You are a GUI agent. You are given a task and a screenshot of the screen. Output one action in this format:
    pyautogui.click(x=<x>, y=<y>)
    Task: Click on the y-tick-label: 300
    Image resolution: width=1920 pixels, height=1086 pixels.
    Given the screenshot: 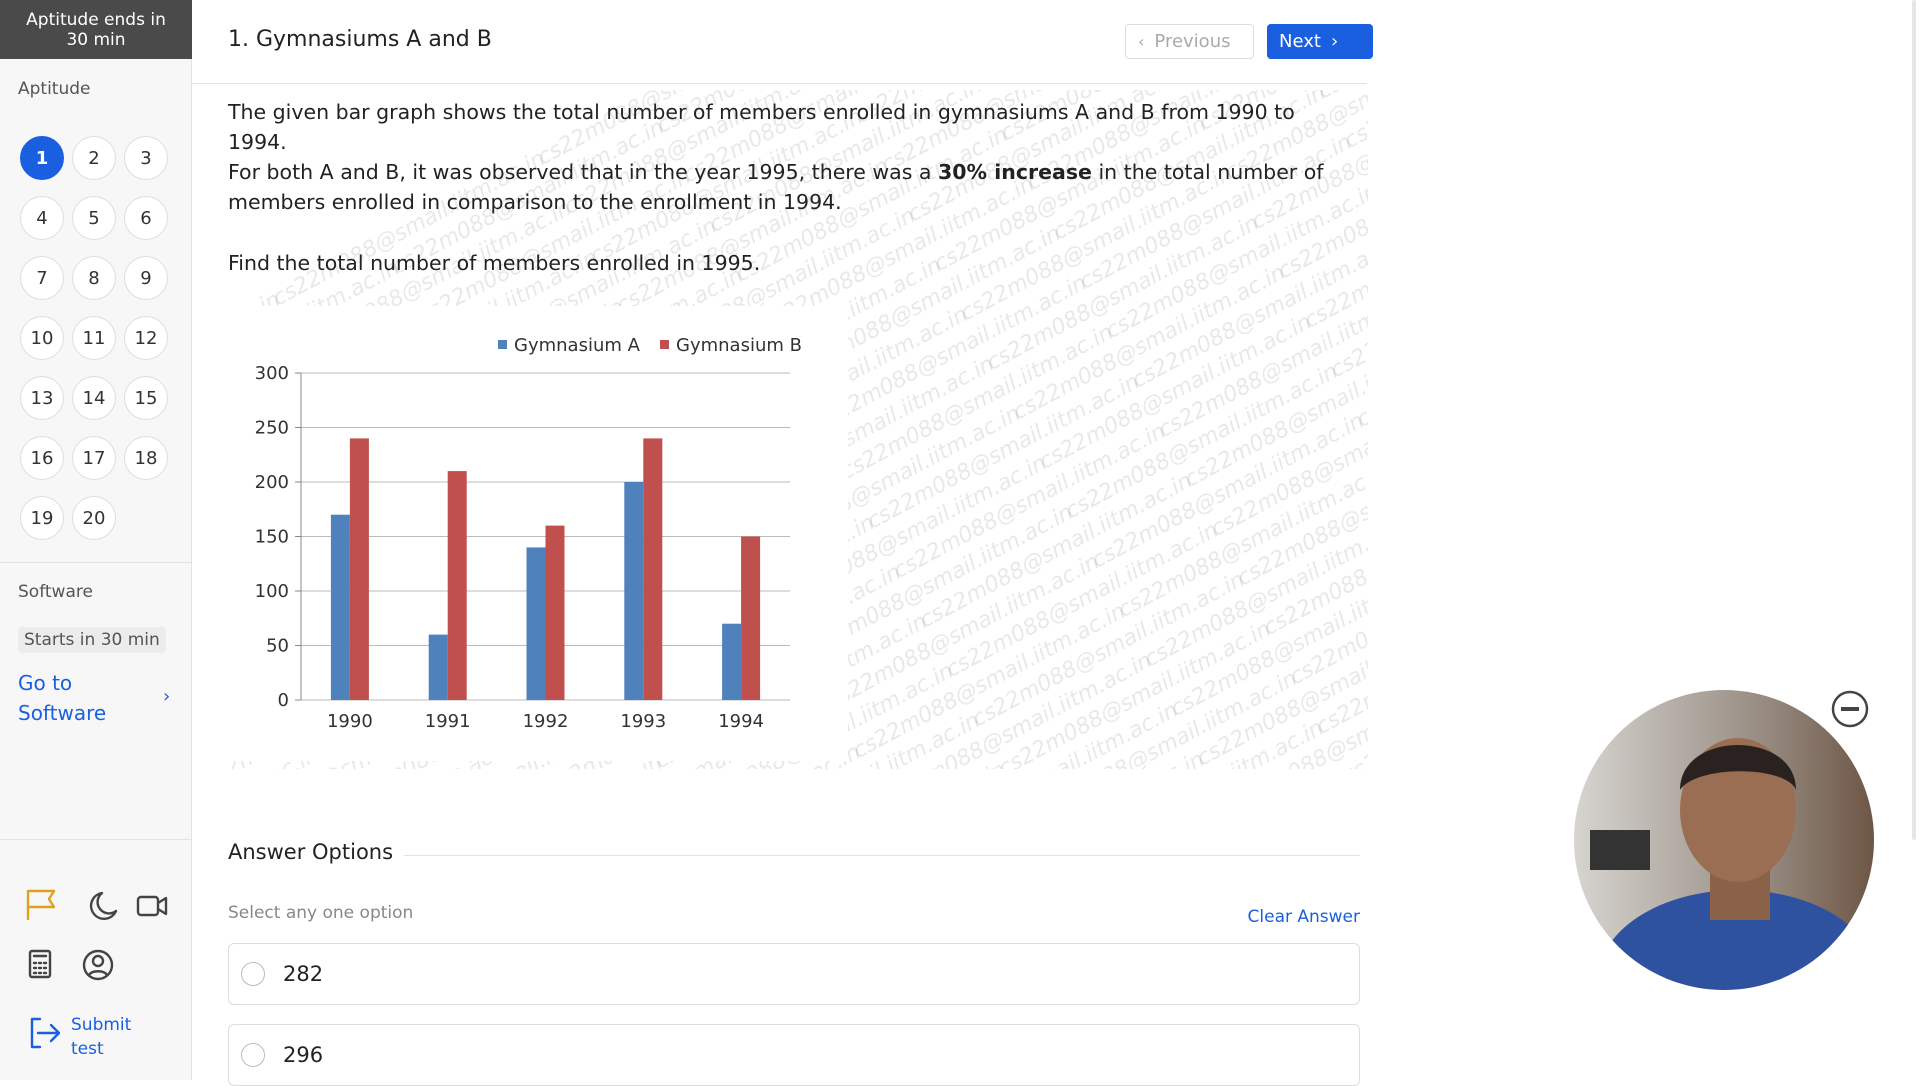 What is the action you would take?
    pyautogui.click(x=272, y=373)
    